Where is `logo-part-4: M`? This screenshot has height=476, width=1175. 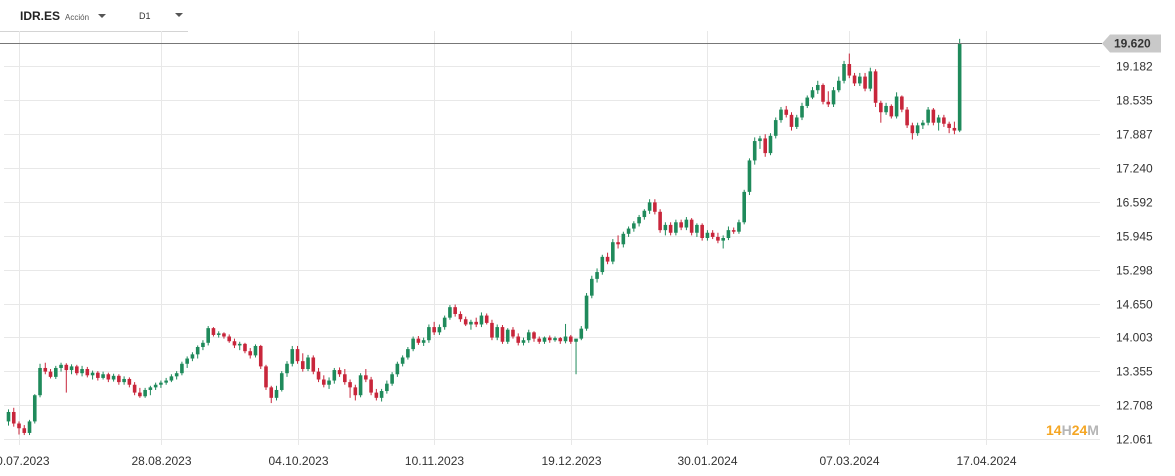 logo-part-4: M is located at coordinates (1093, 430).